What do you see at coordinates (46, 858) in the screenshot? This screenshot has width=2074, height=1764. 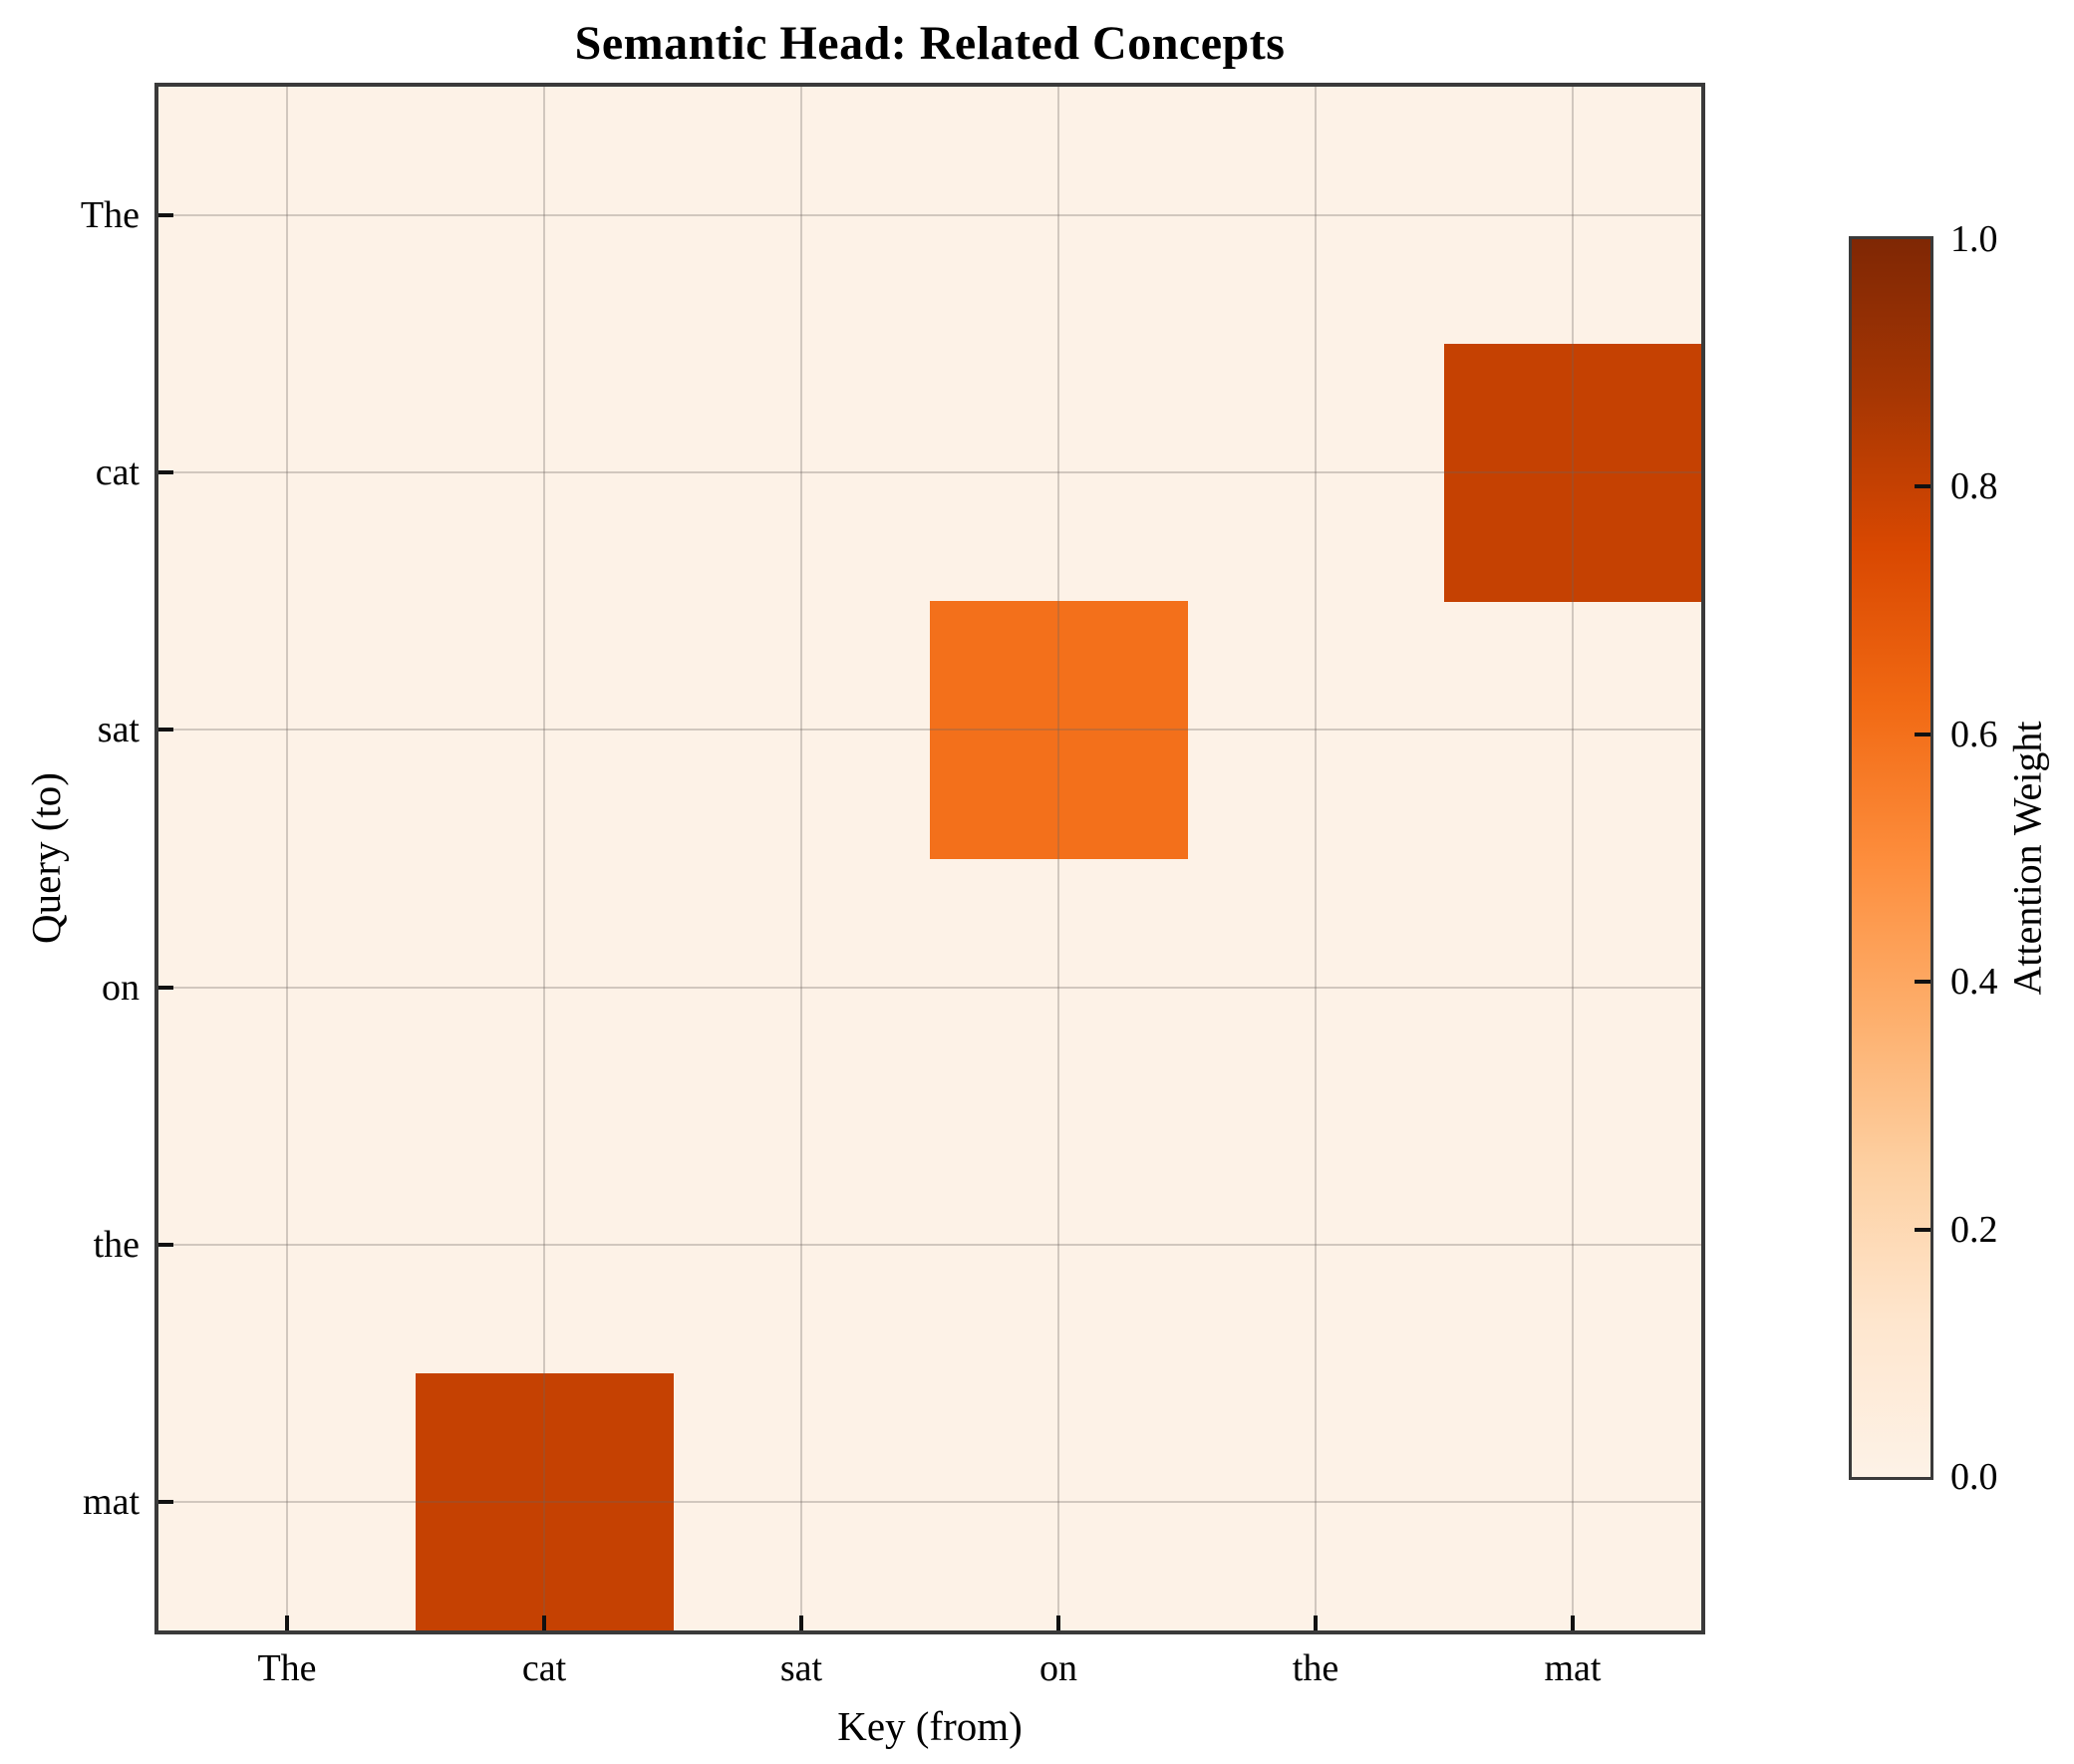 I see `y-axis-label-text: Query (to)` at bounding box center [46, 858].